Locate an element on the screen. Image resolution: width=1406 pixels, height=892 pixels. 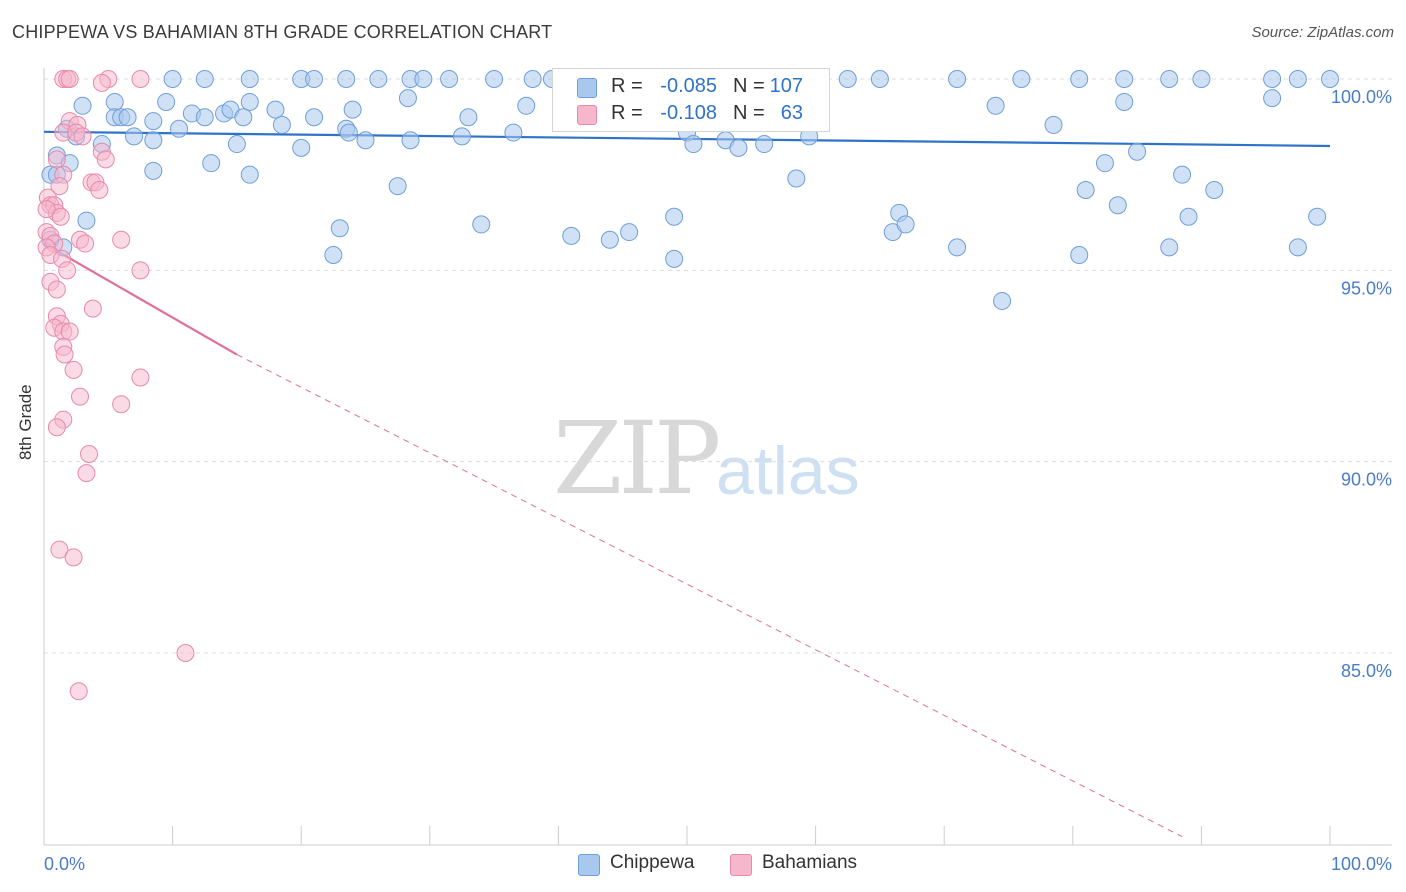
legend-row-chippewa: R = -0.085 N = 107 is located at coordinates (691, 87).